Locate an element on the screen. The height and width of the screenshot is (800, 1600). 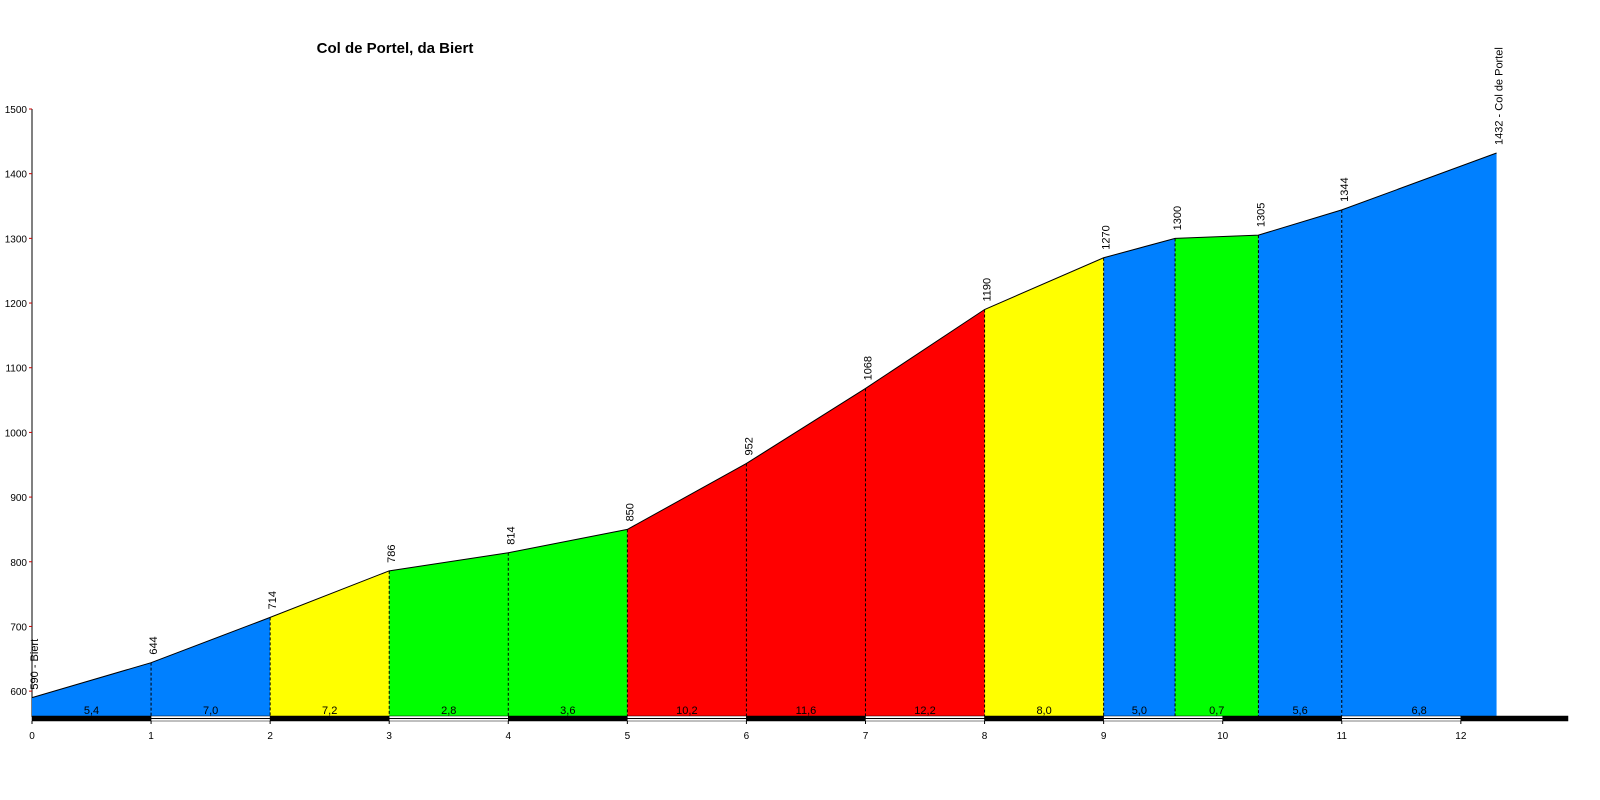
segment-gradient-label: 6,8 is located at coordinates (1419, 711).